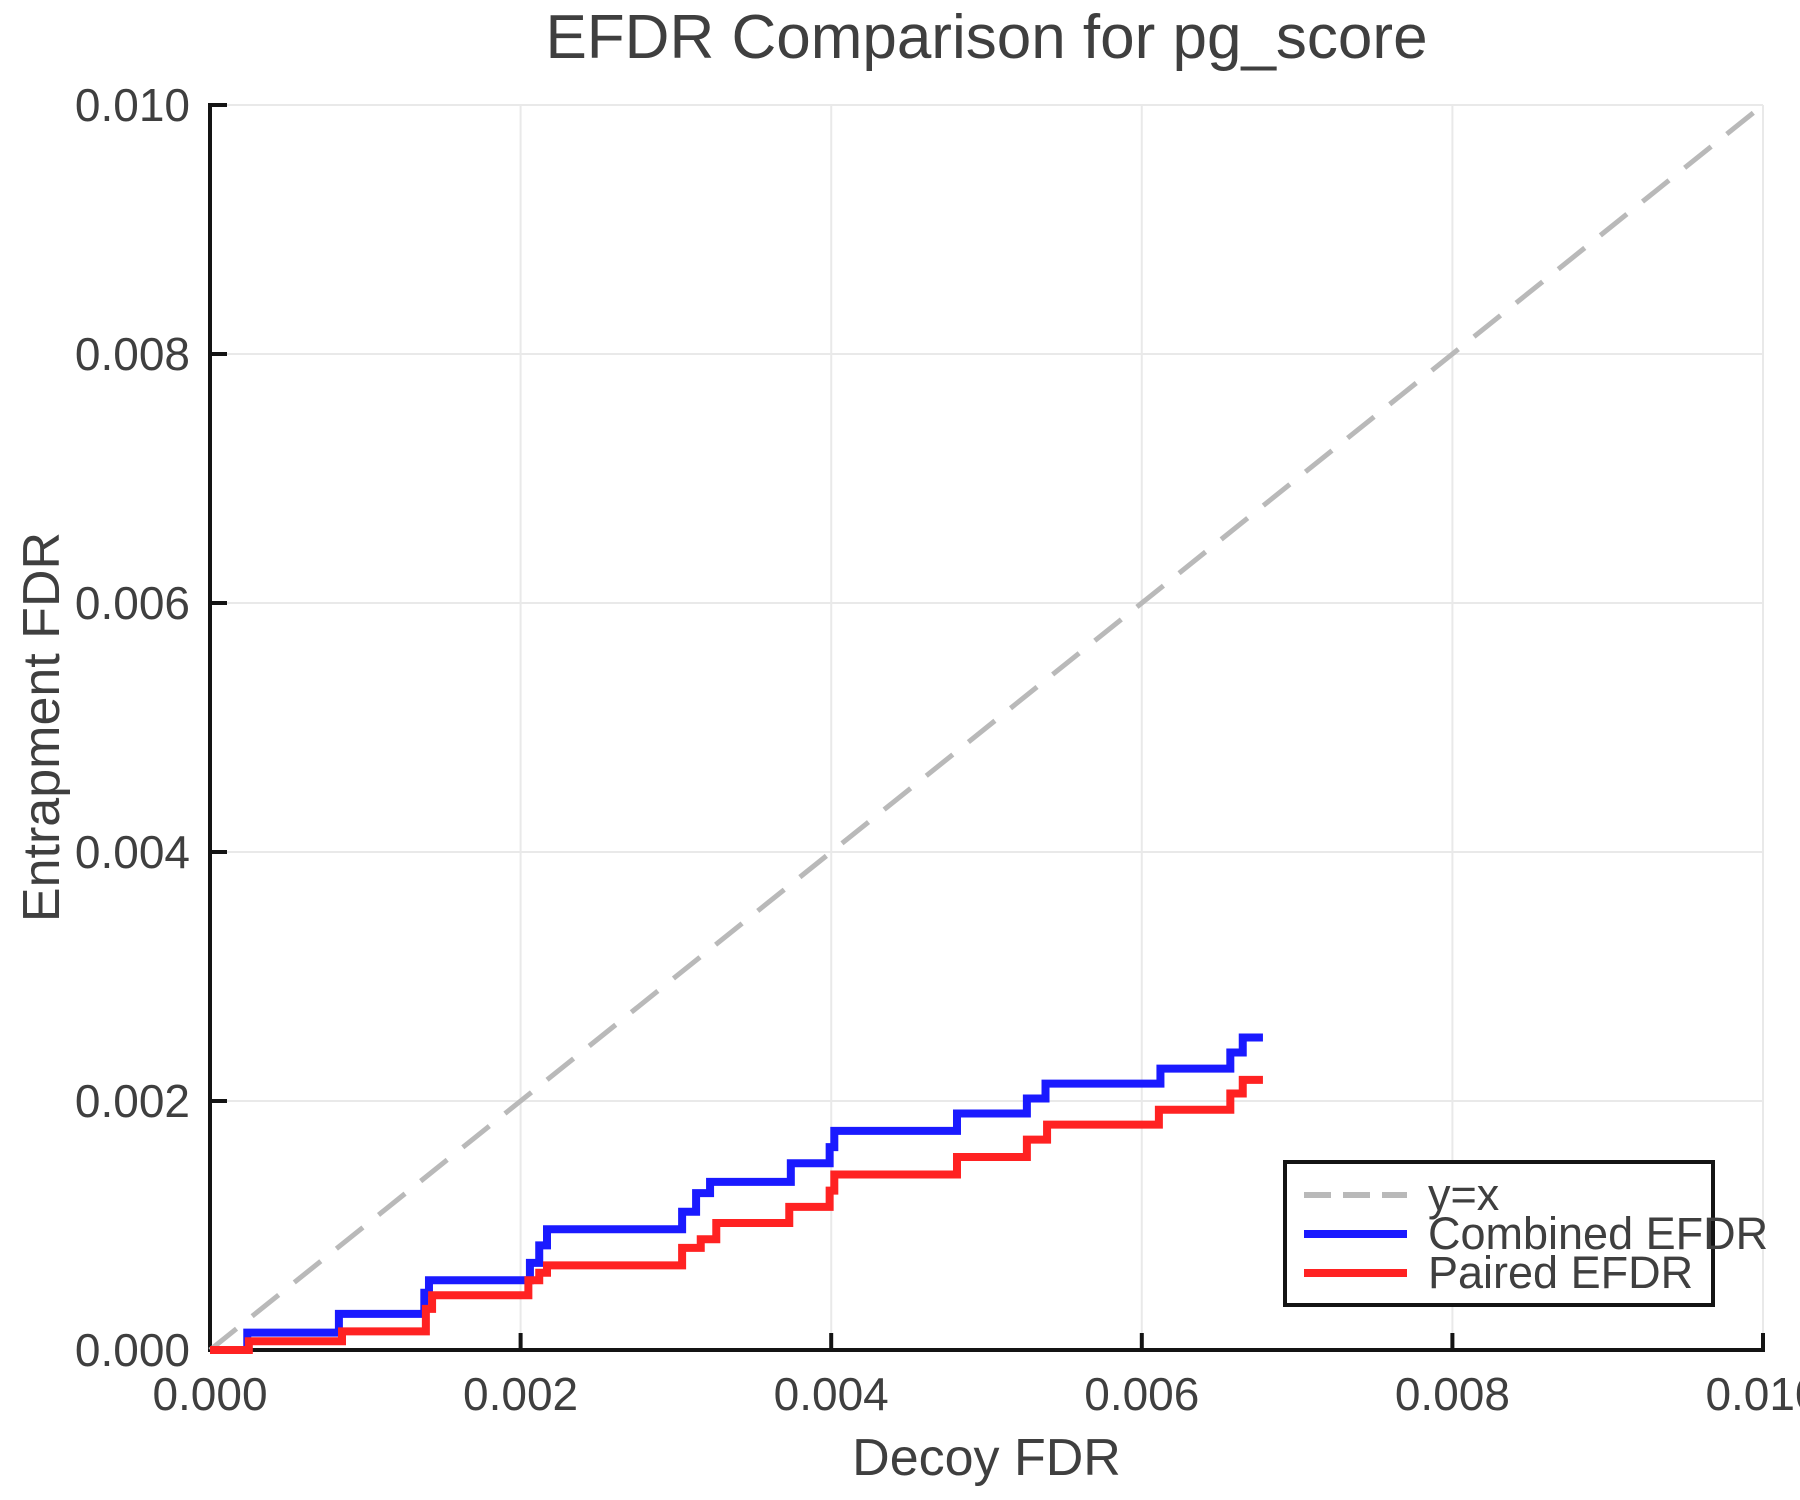  I want to click on y-tick-label: 0.008, so click(132, 354).